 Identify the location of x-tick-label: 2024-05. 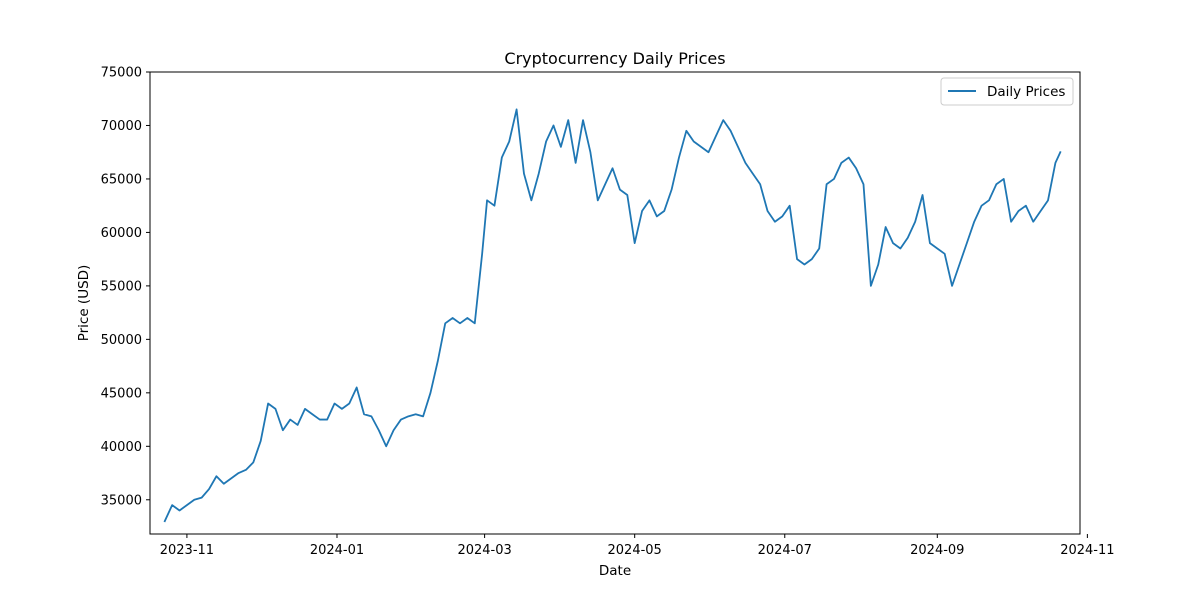
(635, 550).